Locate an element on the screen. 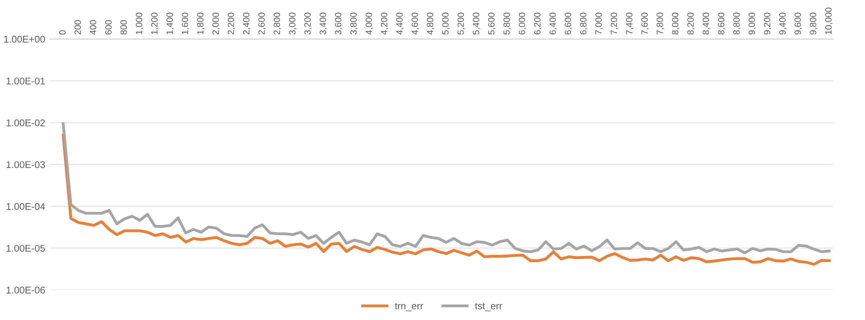 The image size is (865, 320). x-tick-label: 7,800 is located at coordinates (660, 23).